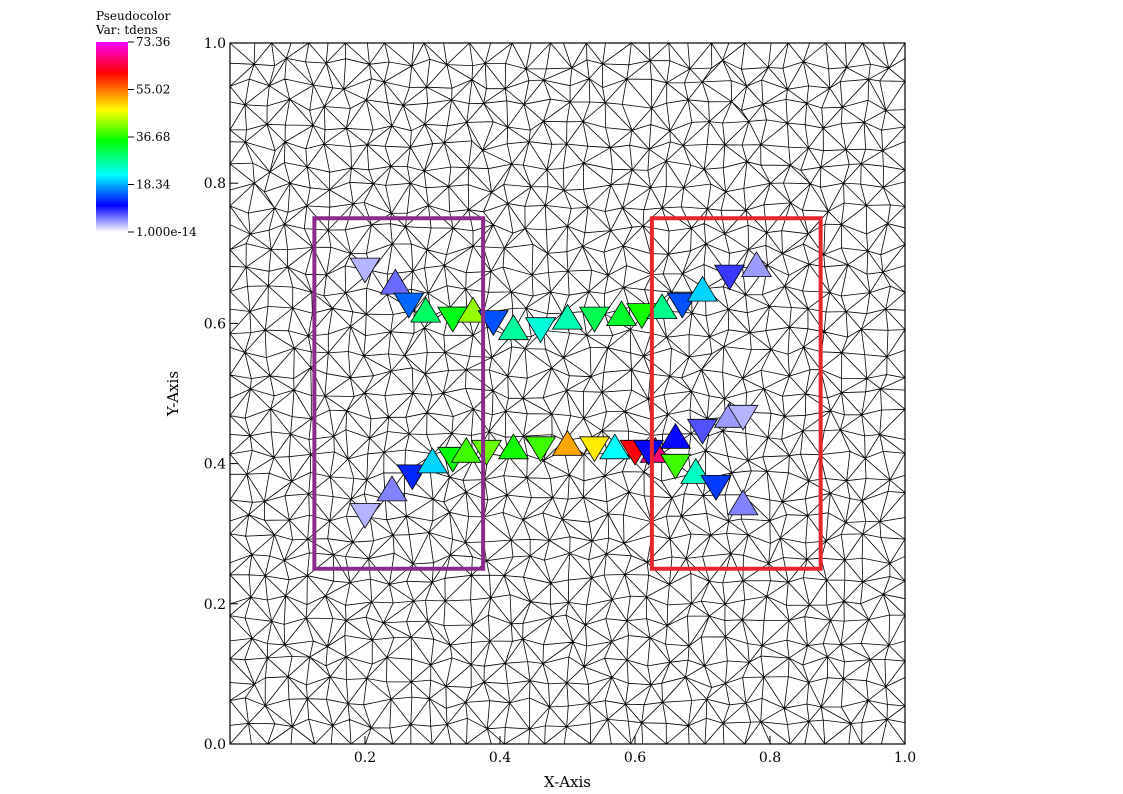 The image size is (1123, 794). I want to click on legend-variable: Var: tdens, so click(126, 30).